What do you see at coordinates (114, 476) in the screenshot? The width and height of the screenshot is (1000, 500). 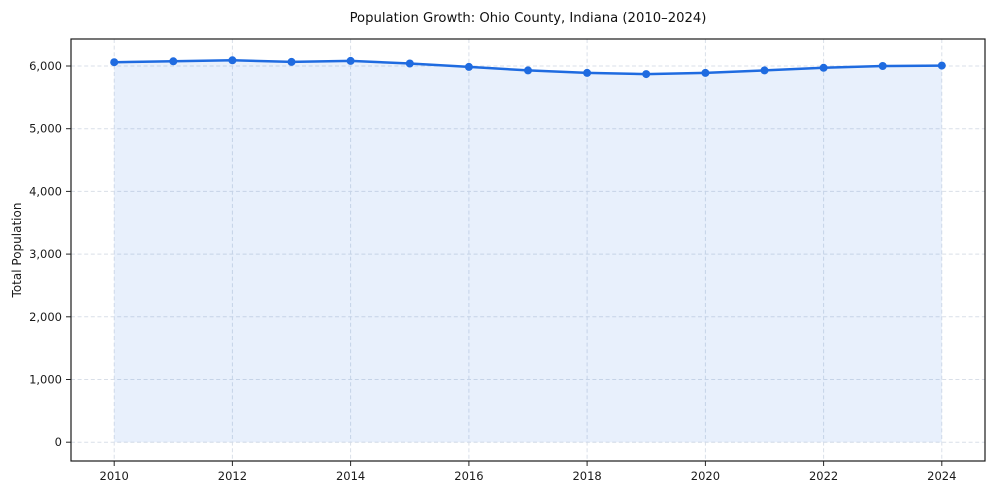 I see `x-tick-label: 2010` at bounding box center [114, 476].